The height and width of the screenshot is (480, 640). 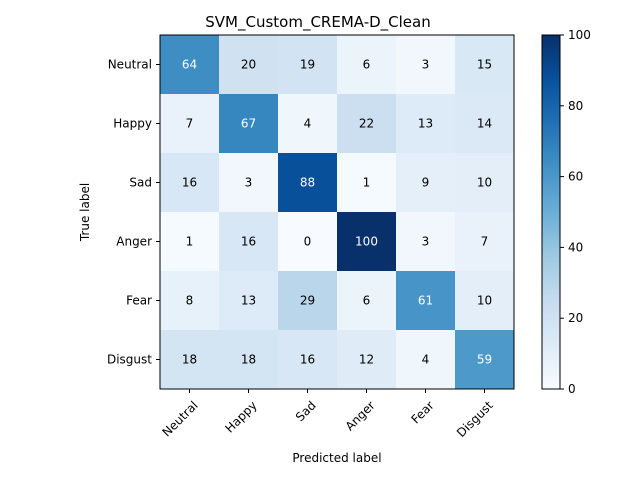 I want to click on cell-value-label: 20, so click(x=248, y=65).